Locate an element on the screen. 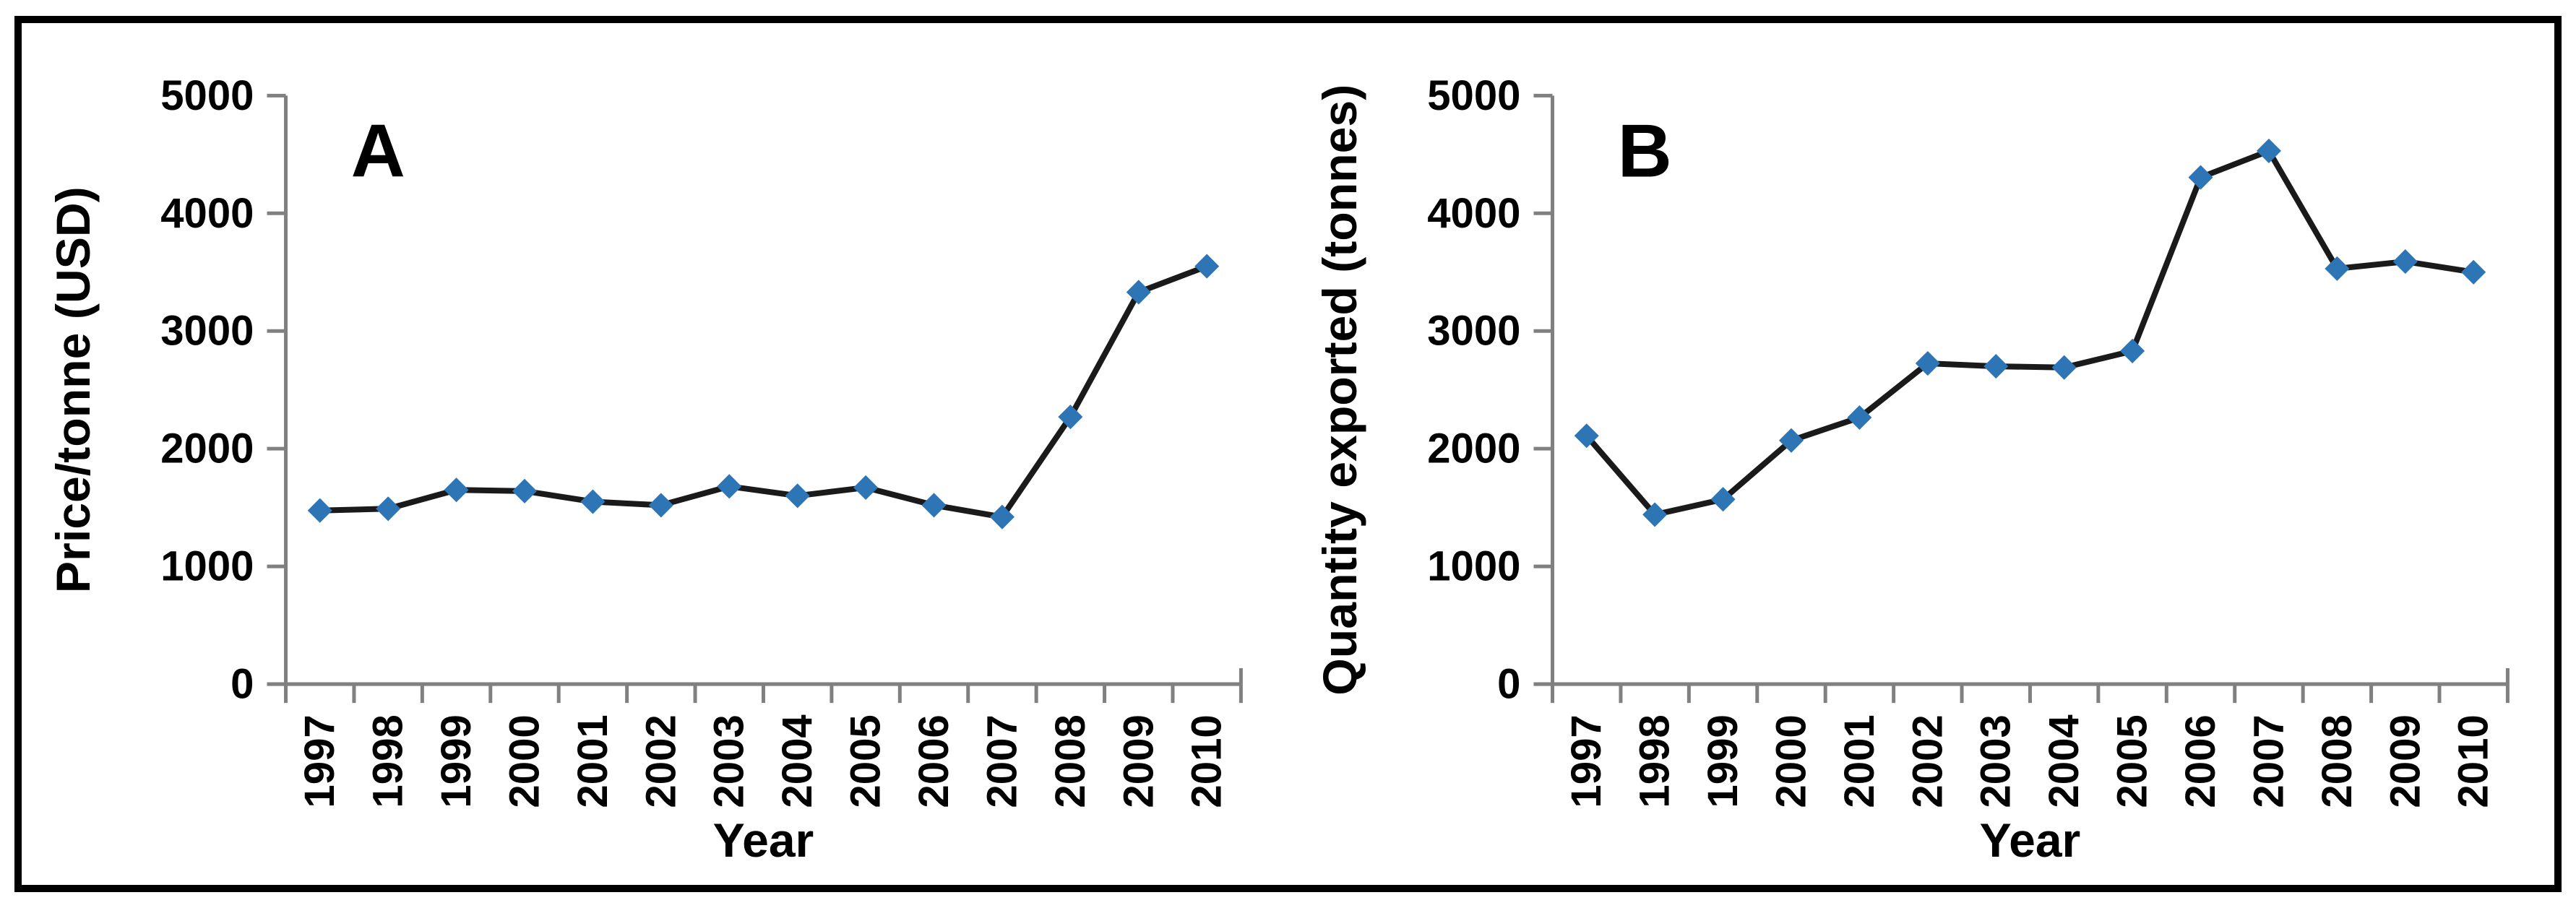 The image size is (2576, 908). y-axis-title-group: Price/tonne (USD) is located at coordinates (73, 390).